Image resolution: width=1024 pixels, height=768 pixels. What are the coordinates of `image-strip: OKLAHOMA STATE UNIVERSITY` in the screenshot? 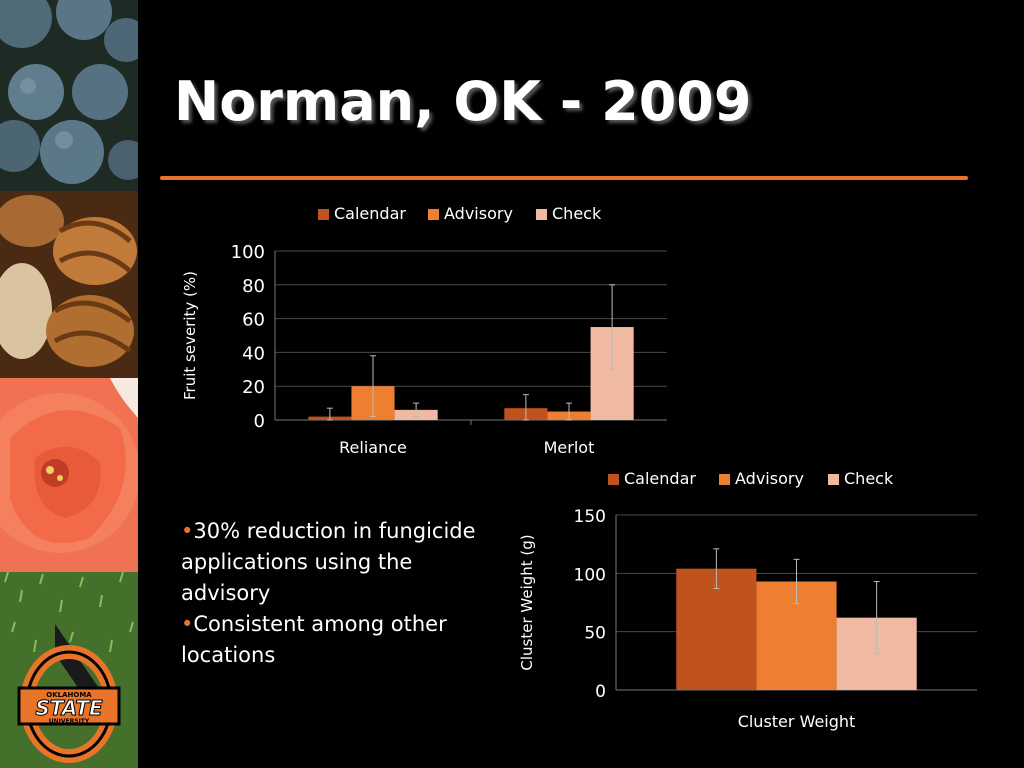 It's located at (69, 384).